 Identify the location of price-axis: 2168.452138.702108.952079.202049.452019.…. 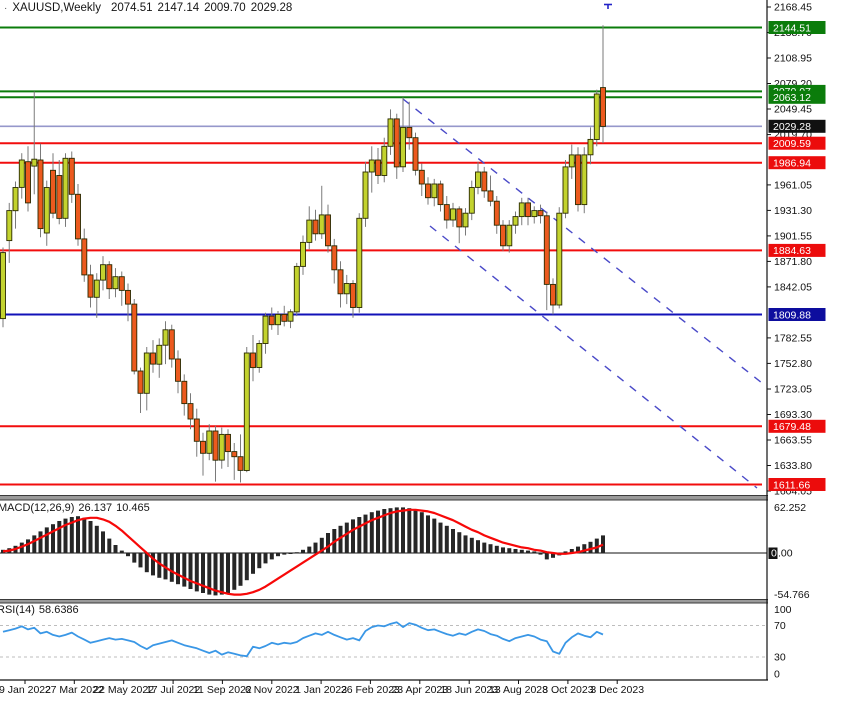
(804, 352).